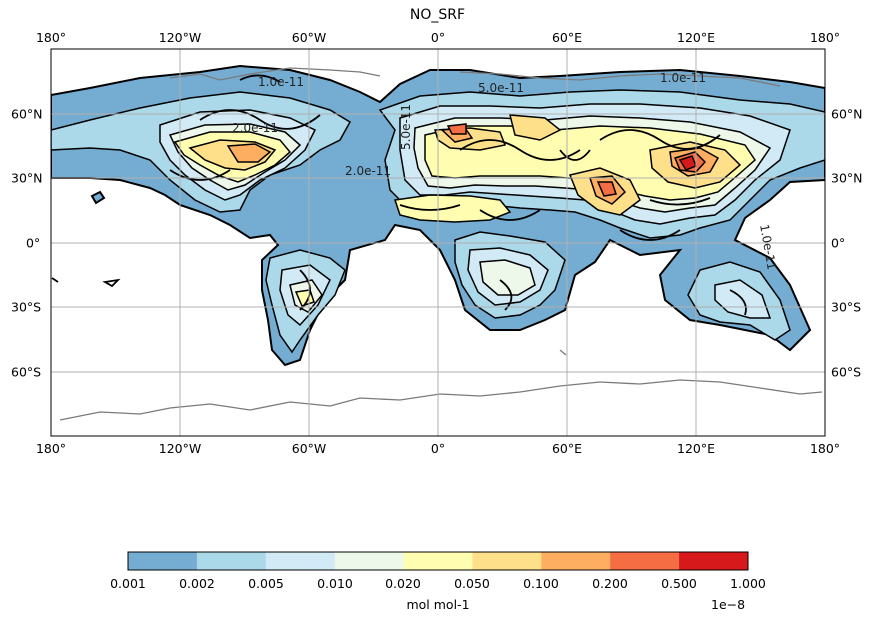 Image resolution: width=875 pixels, height=621 pixels. I want to click on lon-tick-top-120e: 120°E, so click(696, 37).